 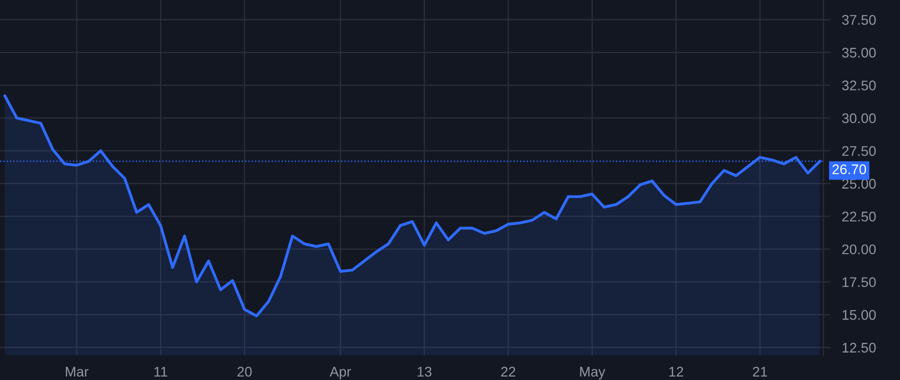 I want to click on y-tick-label: 20.00, so click(x=859, y=249).